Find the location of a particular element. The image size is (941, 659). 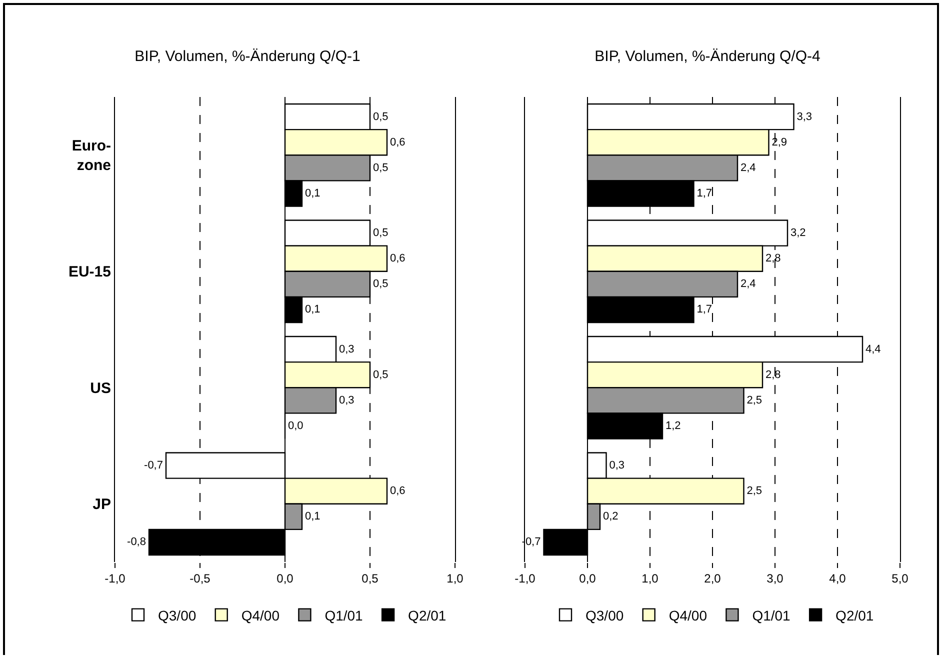

x-tick-label: 2,0 is located at coordinates (713, 578).